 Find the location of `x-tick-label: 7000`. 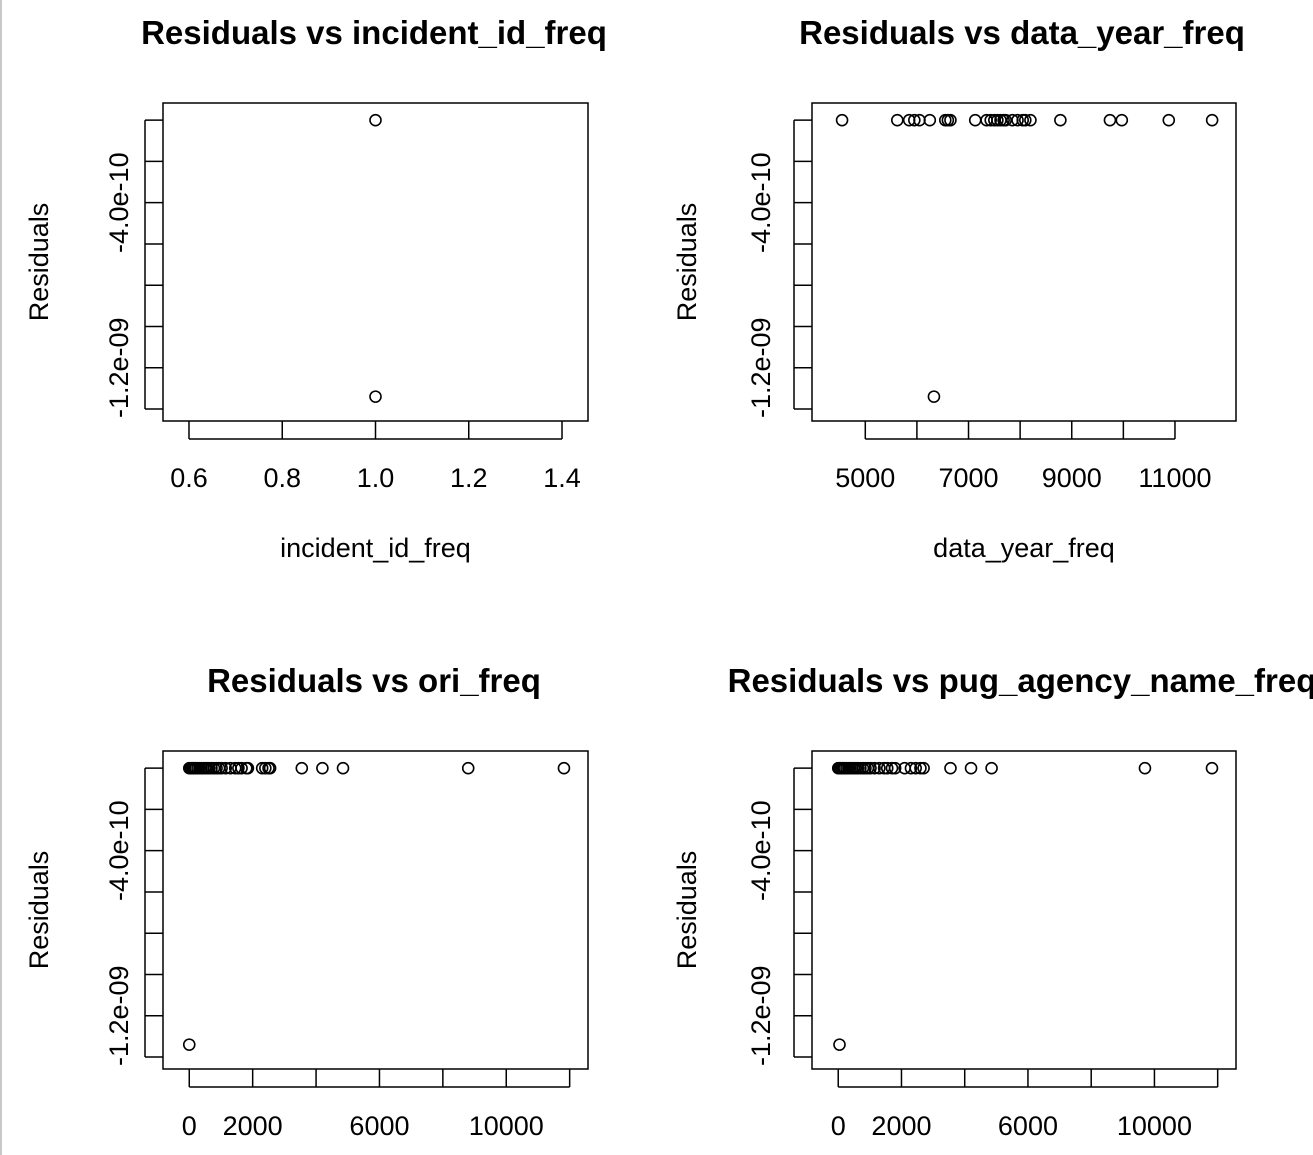

x-tick-label: 7000 is located at coordinates (968, 478).